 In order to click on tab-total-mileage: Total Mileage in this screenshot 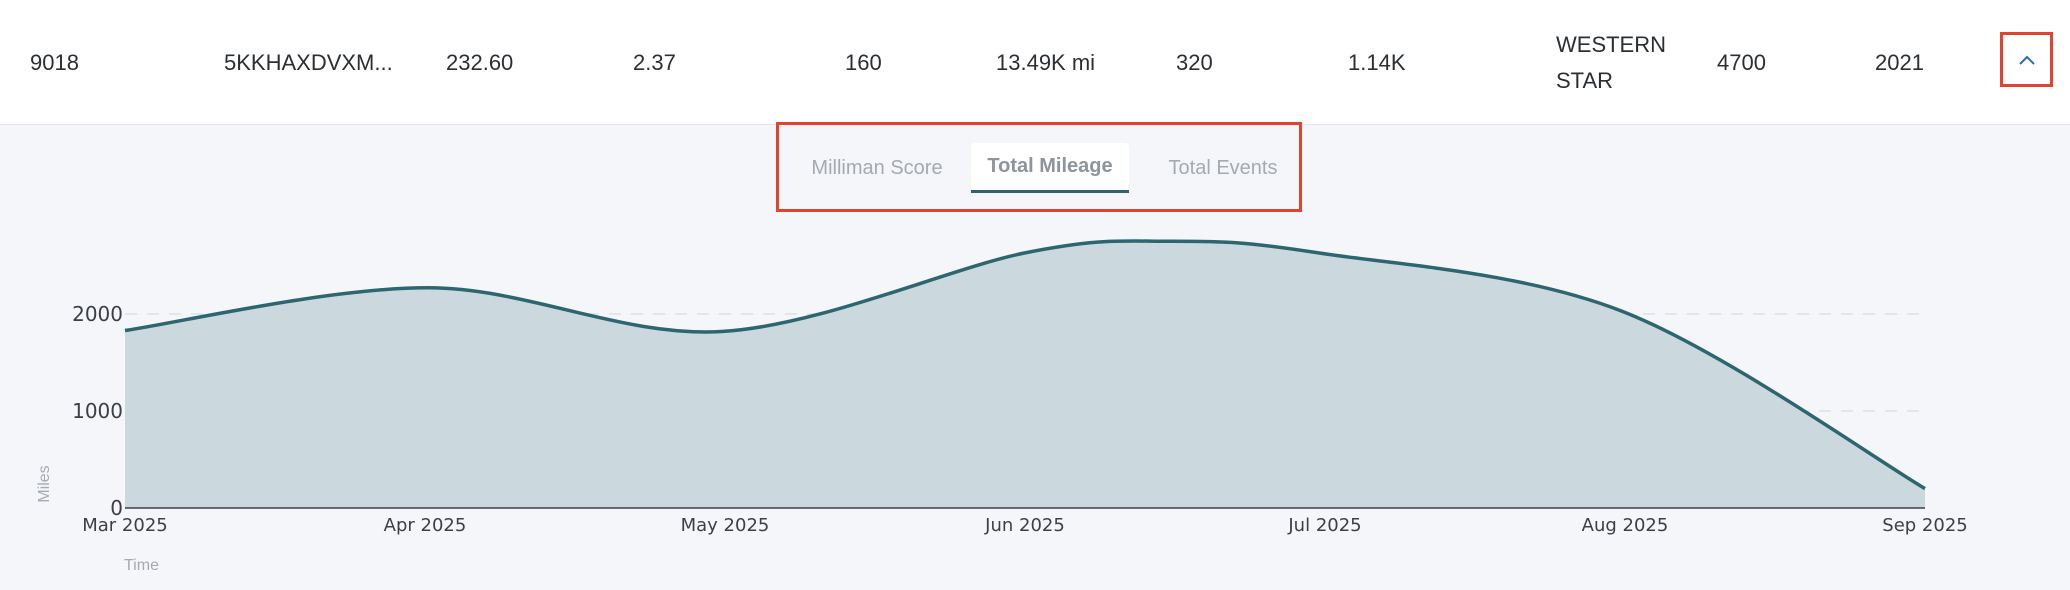, I will do `click(1050, 168)`.